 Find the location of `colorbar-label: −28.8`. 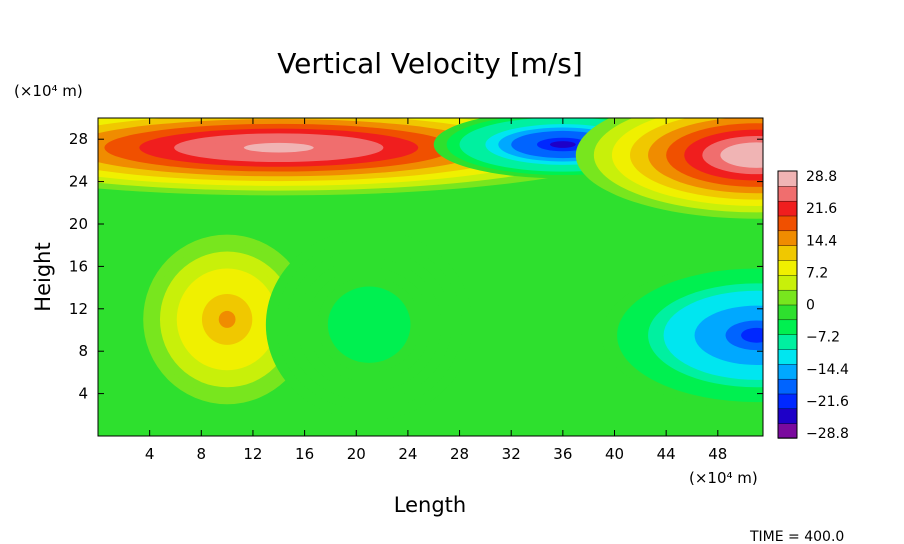

colorbar-label: −28.8 is located at coordinates (827, 434).